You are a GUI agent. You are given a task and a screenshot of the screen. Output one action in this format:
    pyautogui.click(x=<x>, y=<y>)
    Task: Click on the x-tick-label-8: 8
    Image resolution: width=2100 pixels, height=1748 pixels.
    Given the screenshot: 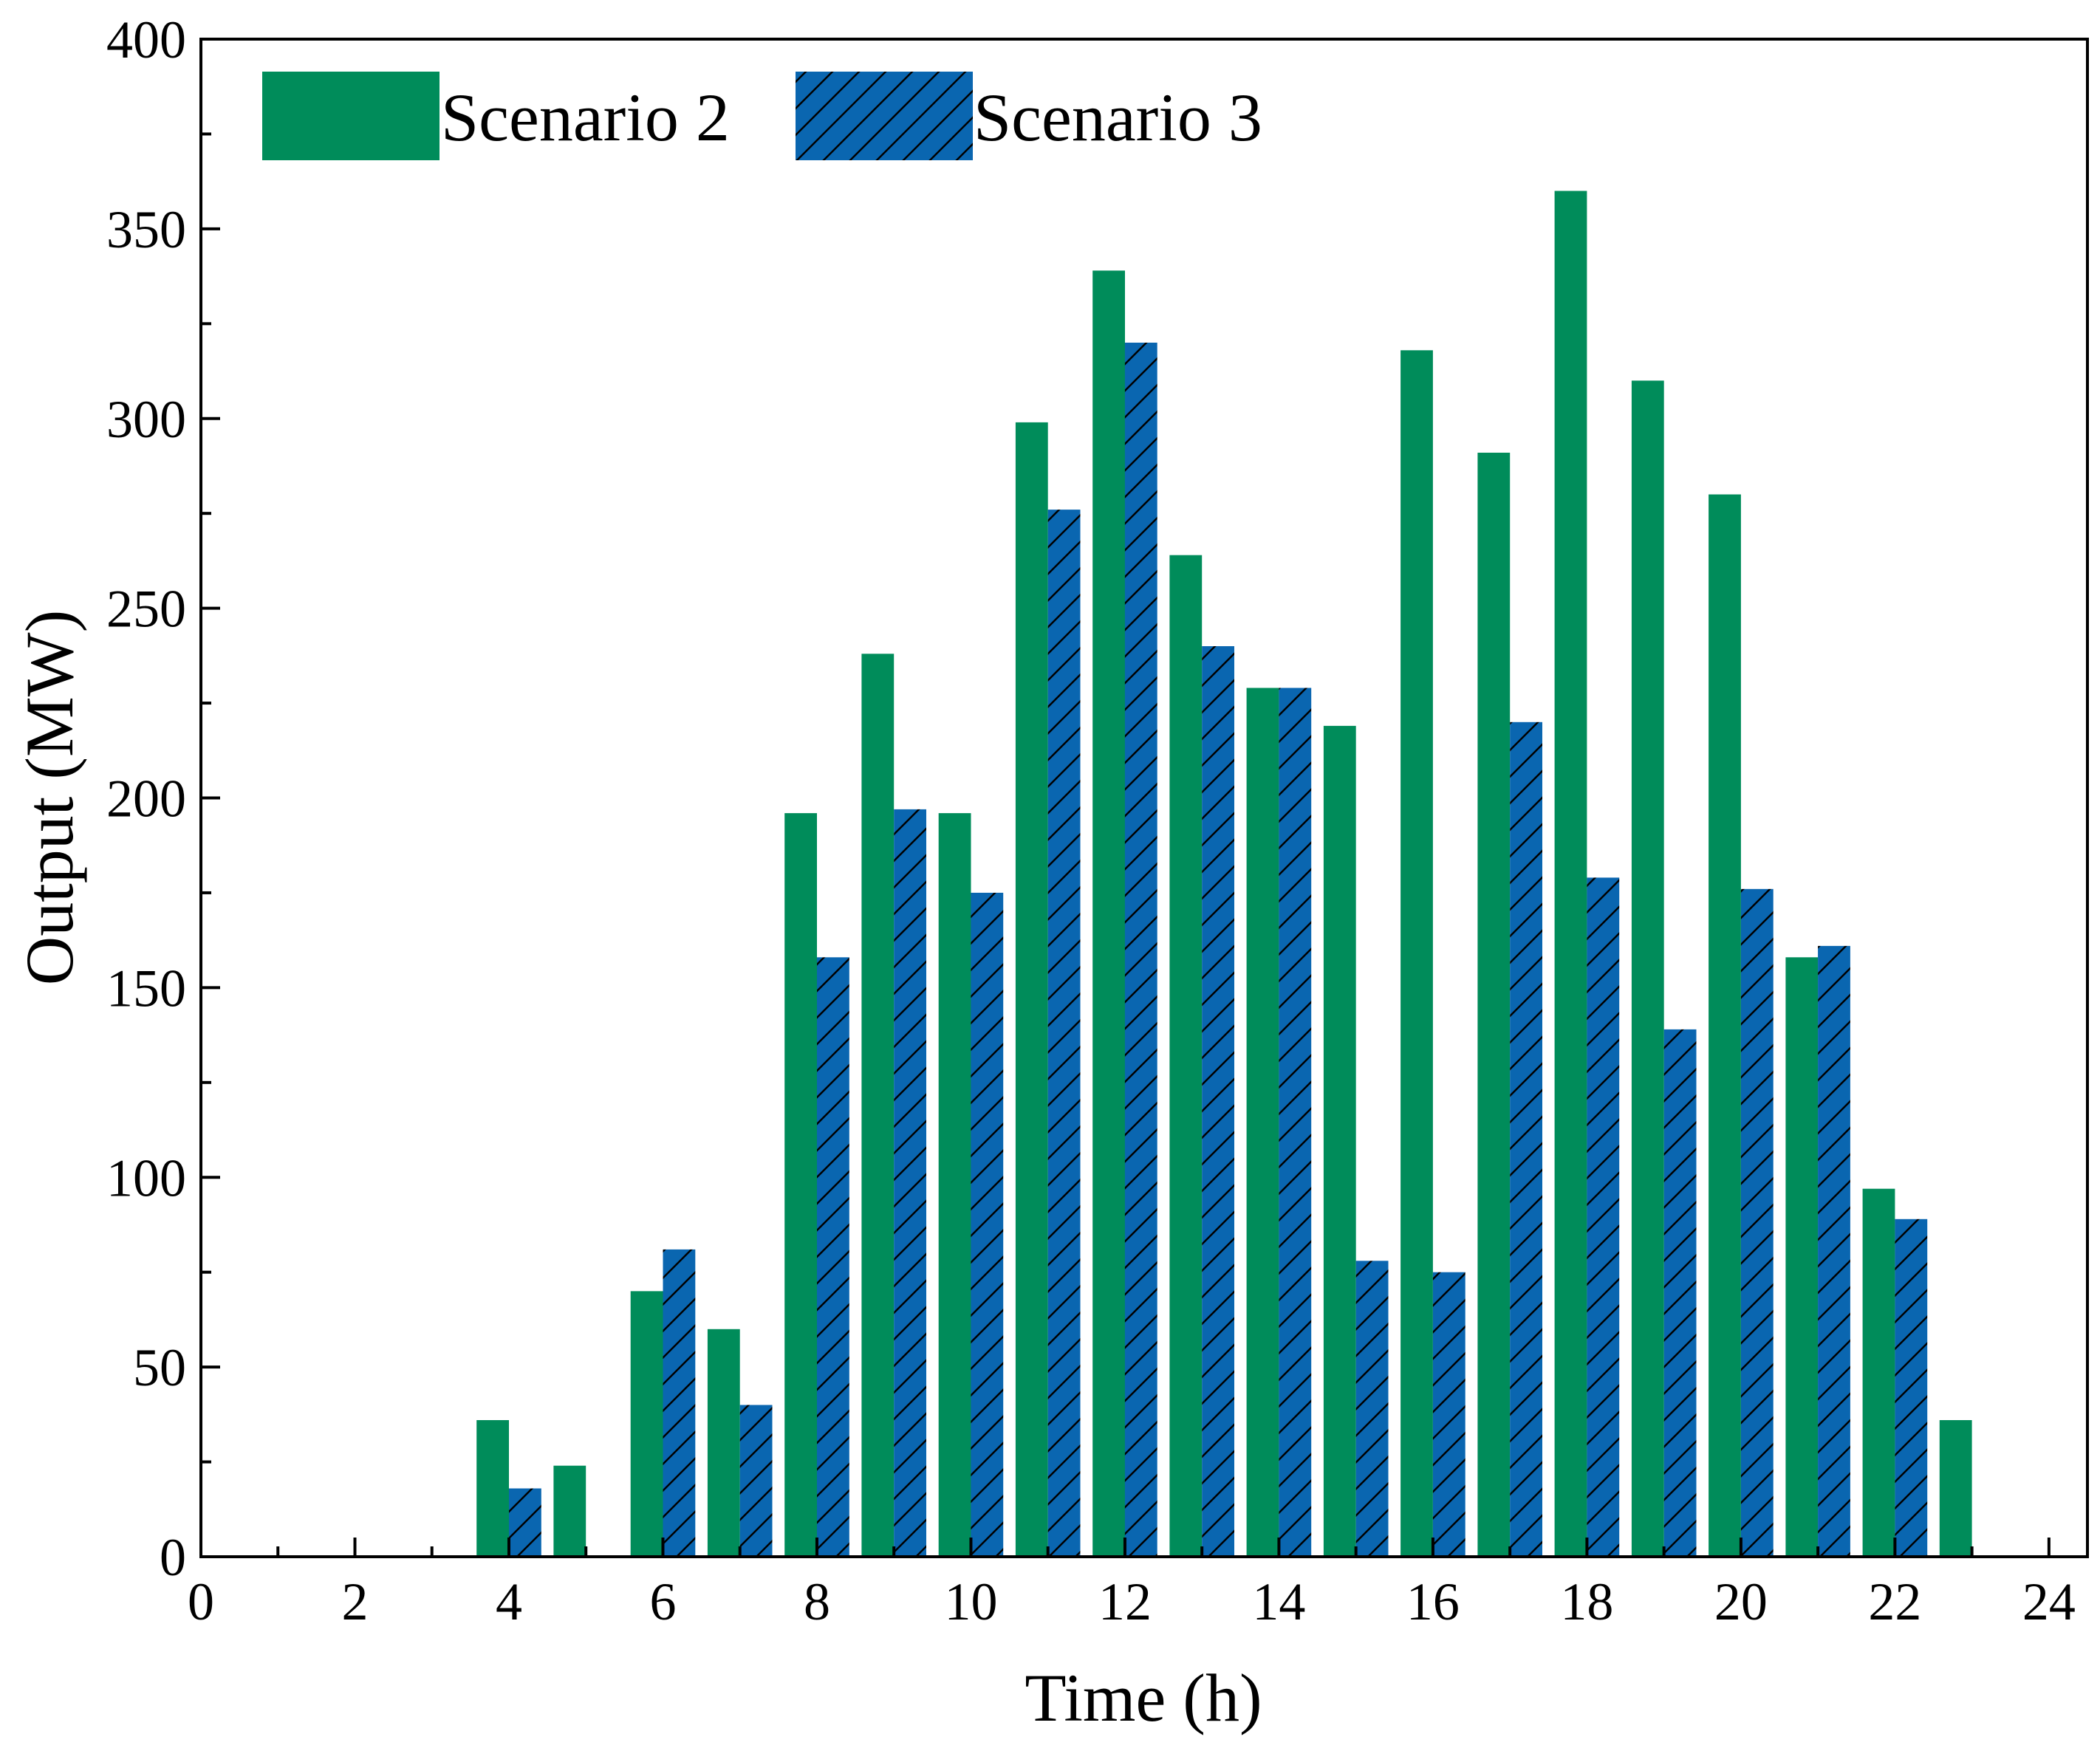 What is the action you would take?
    pyautogui.click(x=817, y=1601)
    